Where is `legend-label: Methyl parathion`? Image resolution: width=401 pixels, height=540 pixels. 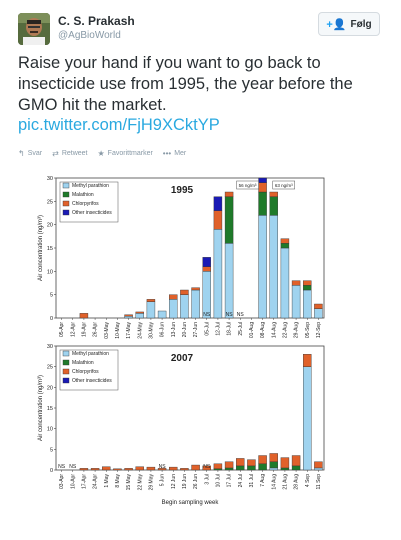
legend-label: Methyl parathion is located at coordinates (90, 186).